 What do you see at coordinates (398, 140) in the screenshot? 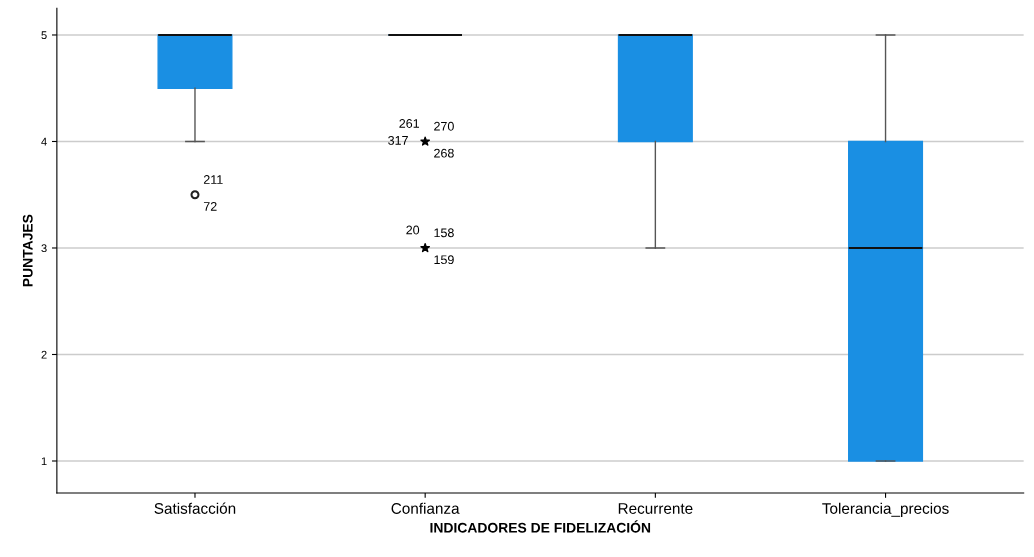
I see `annotation: 317` at bounding box center [398, 140].